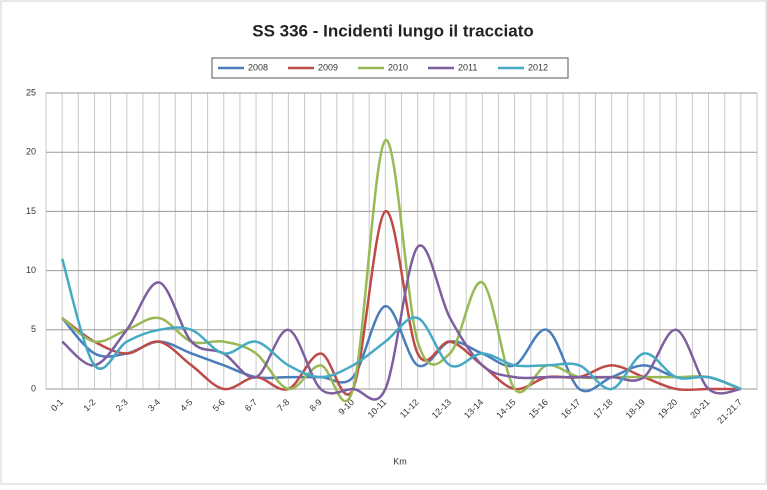 The height and width of the screenshot is (490, 767). What do you see at coordinates (538, 67) in the screenshot?
I see `legend-label: 2012` at bounding box center [538, 67].